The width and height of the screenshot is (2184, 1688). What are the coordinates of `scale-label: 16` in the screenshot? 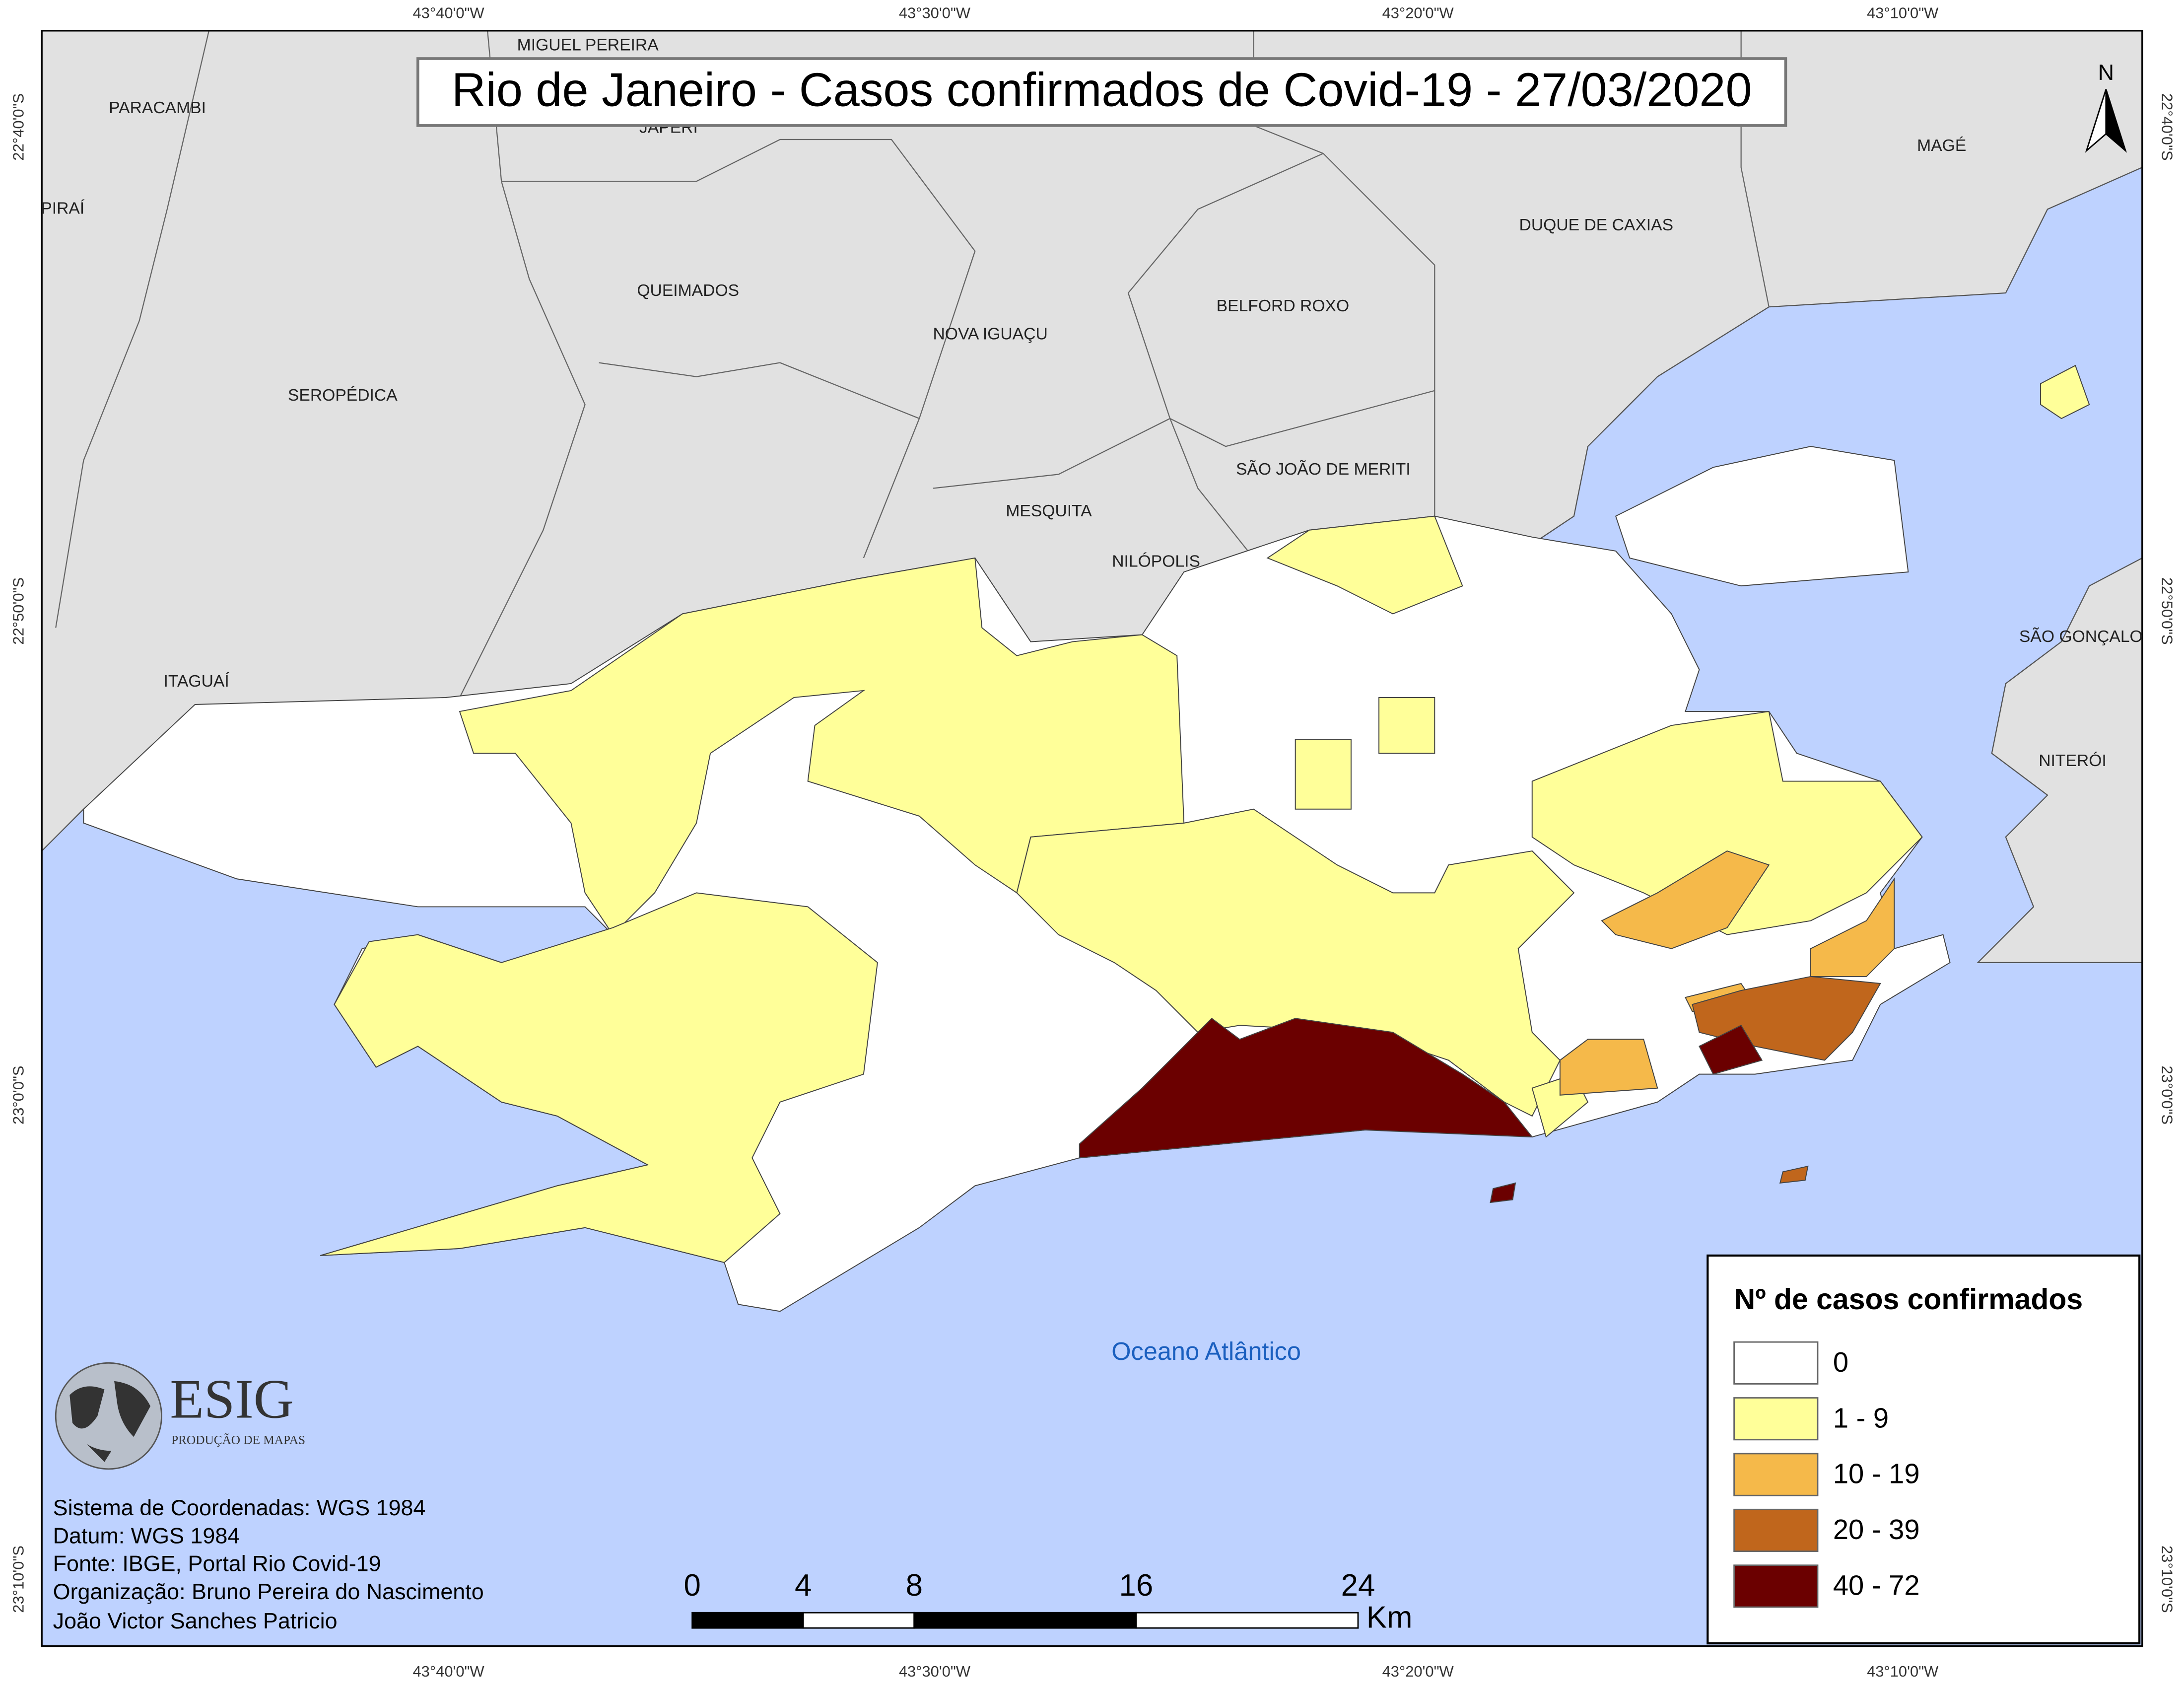 It's located at (1136, 1585).